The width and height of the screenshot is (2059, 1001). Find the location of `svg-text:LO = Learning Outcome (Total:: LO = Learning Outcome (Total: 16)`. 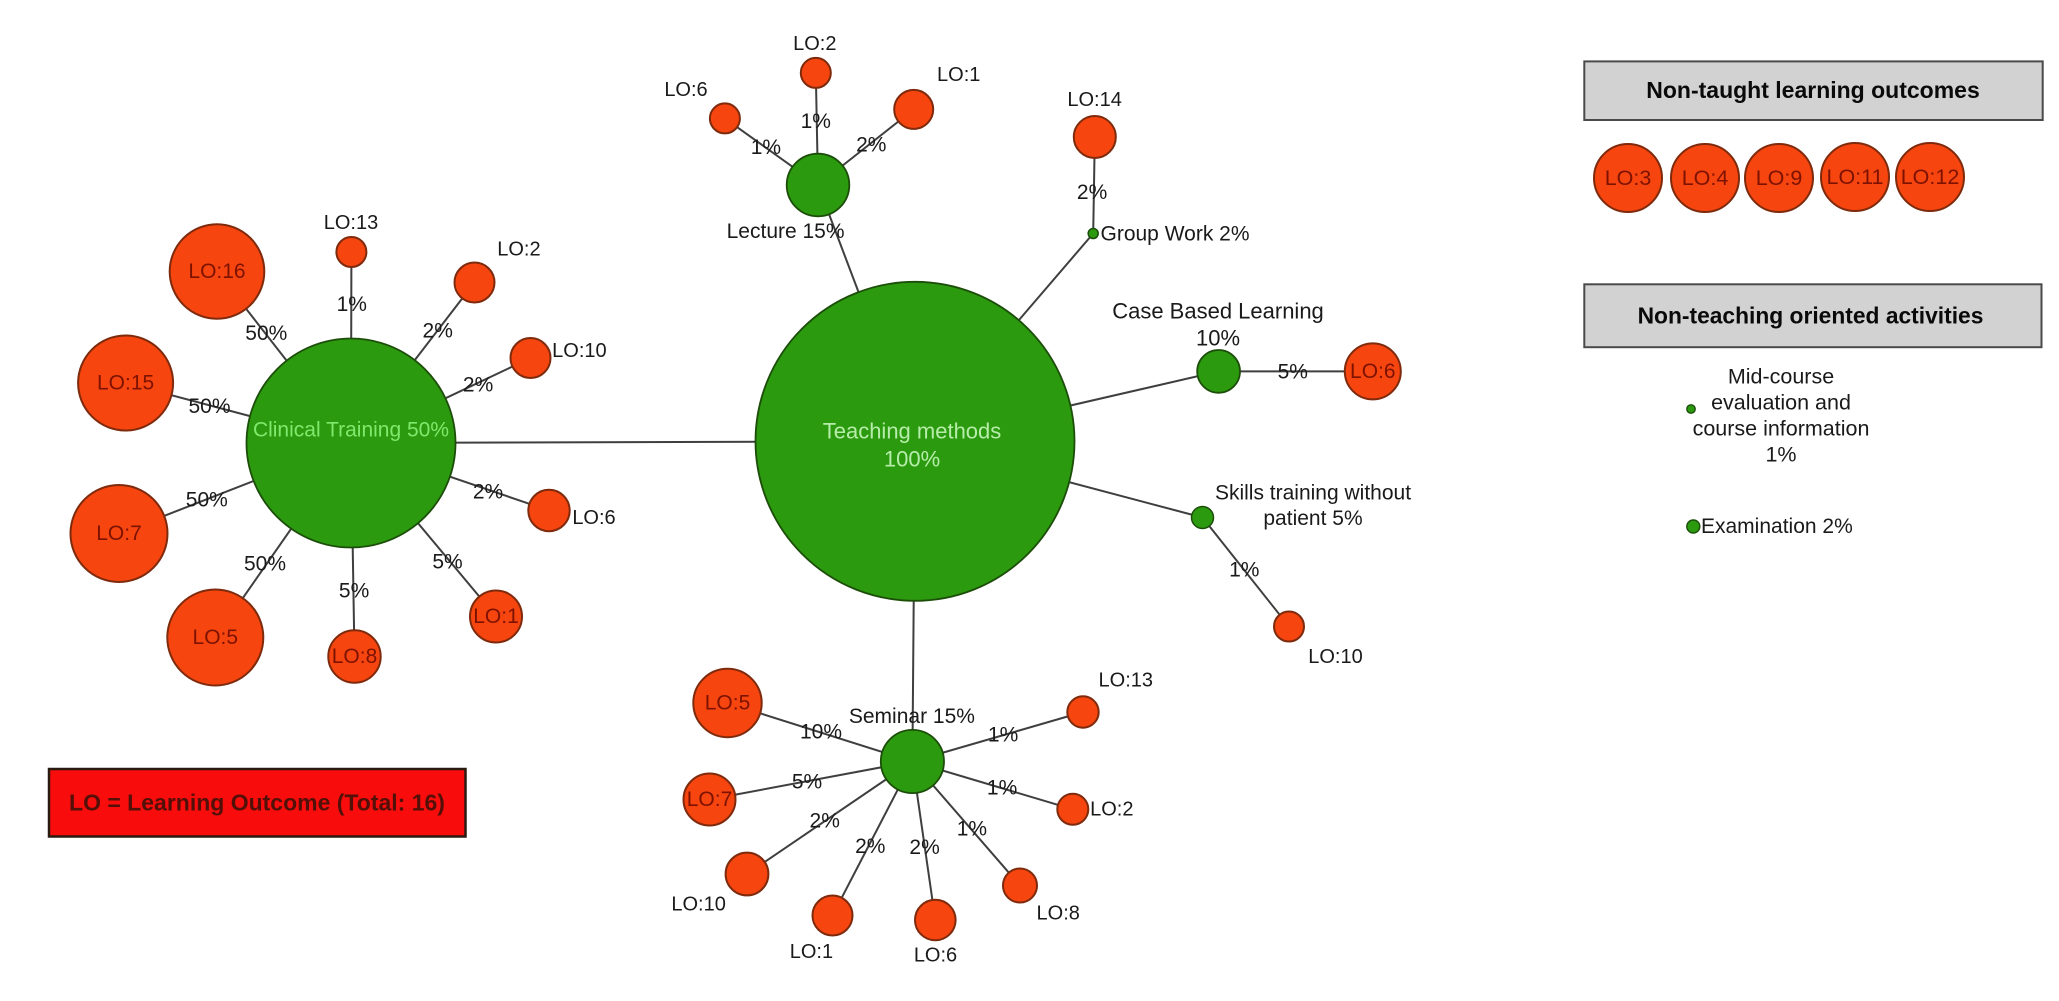

svg-text:LO = Learning Outcome (Total:: LO = Learning Outcome (Total: 16) is located at coordinates (257, 803).